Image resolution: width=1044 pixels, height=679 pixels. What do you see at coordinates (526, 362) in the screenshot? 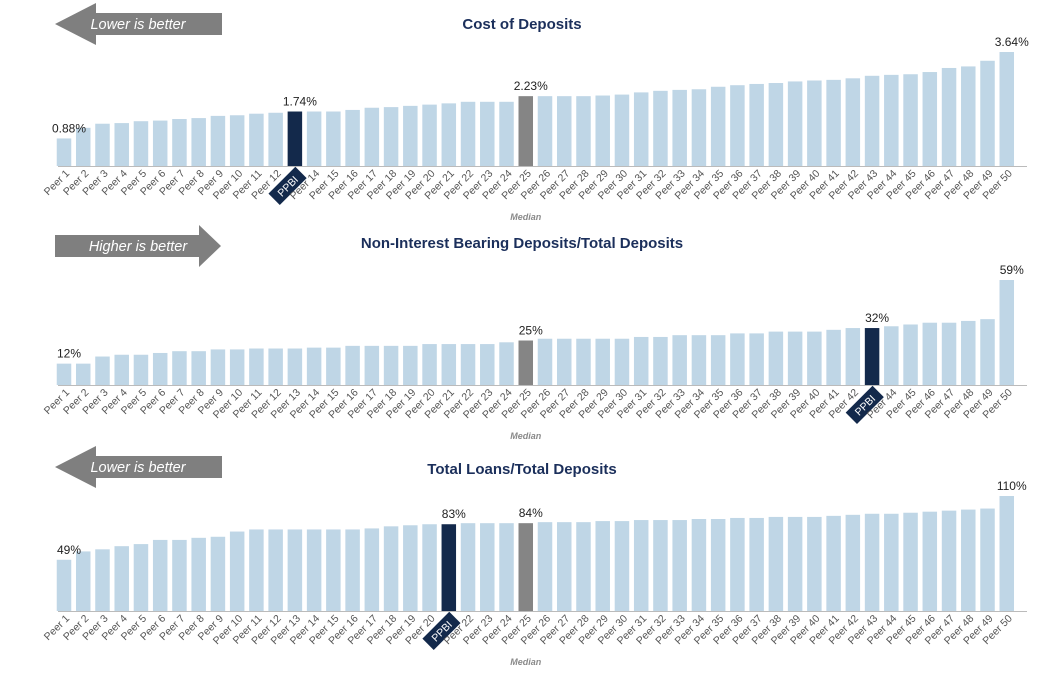
I see `chart-2-bar-median` at bounding box center [526, 362].